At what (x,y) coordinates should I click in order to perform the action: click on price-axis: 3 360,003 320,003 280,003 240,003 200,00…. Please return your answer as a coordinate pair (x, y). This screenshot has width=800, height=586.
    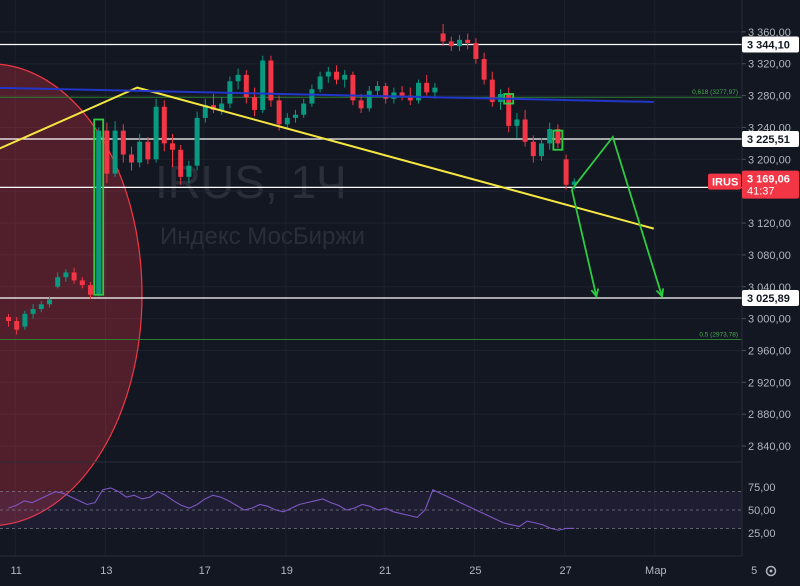
    Looking at the image, I should click on (770, 293).